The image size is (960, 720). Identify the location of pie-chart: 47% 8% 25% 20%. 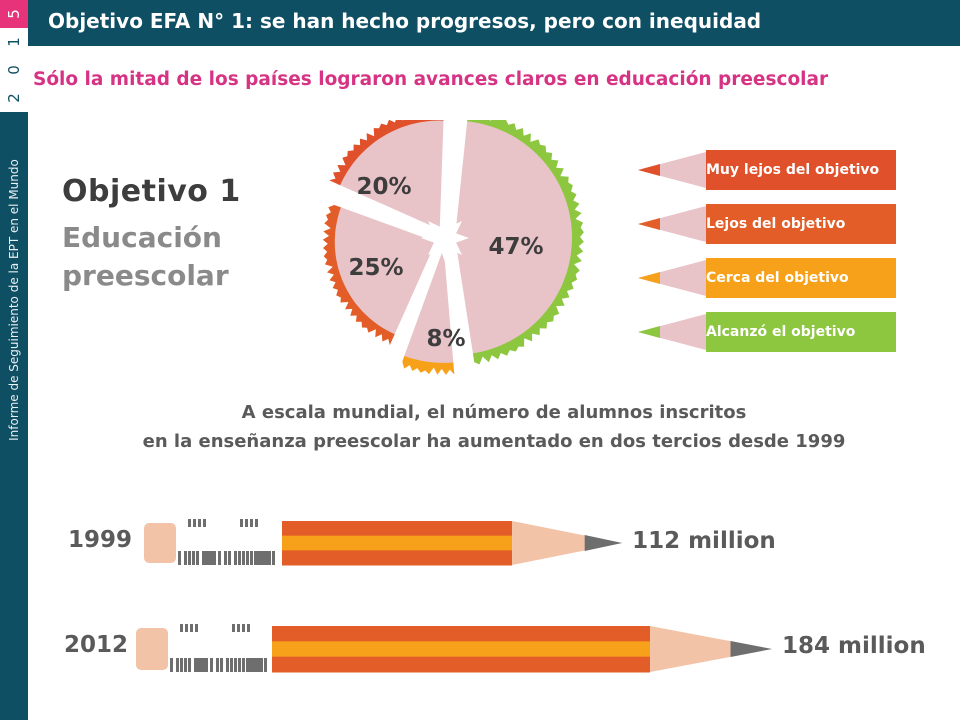
(453, 247).